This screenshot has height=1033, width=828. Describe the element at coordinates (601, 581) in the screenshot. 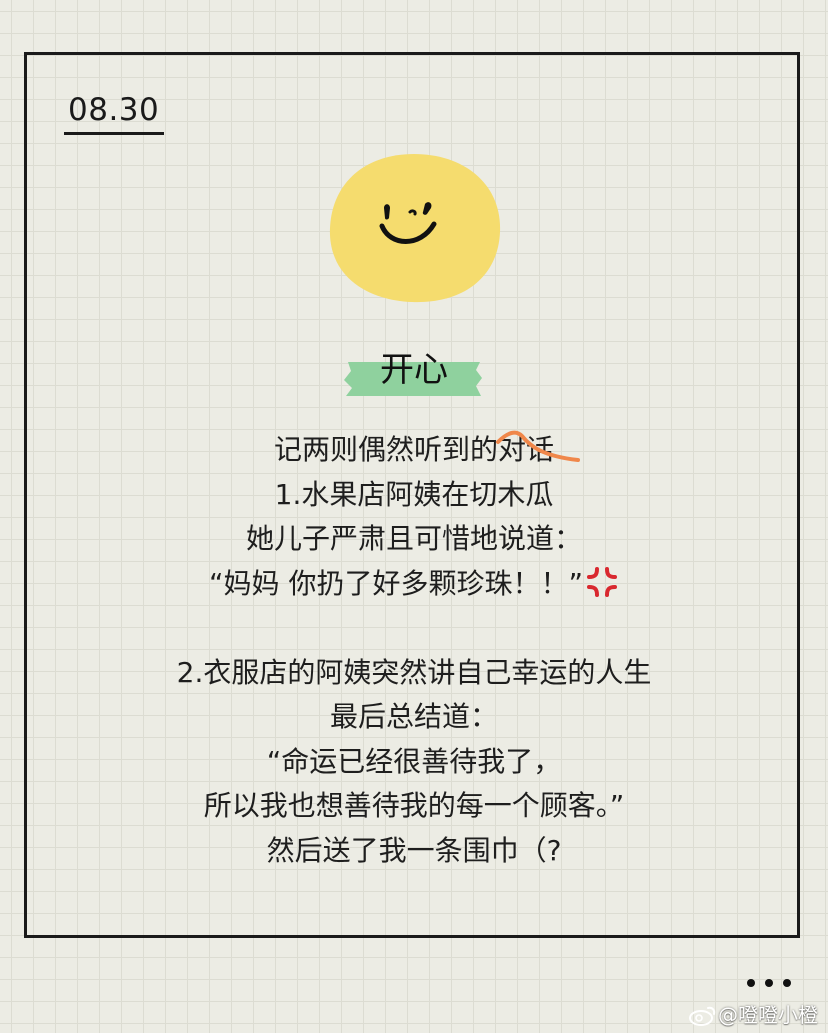

I see `anger-symbol-icon` at that location.